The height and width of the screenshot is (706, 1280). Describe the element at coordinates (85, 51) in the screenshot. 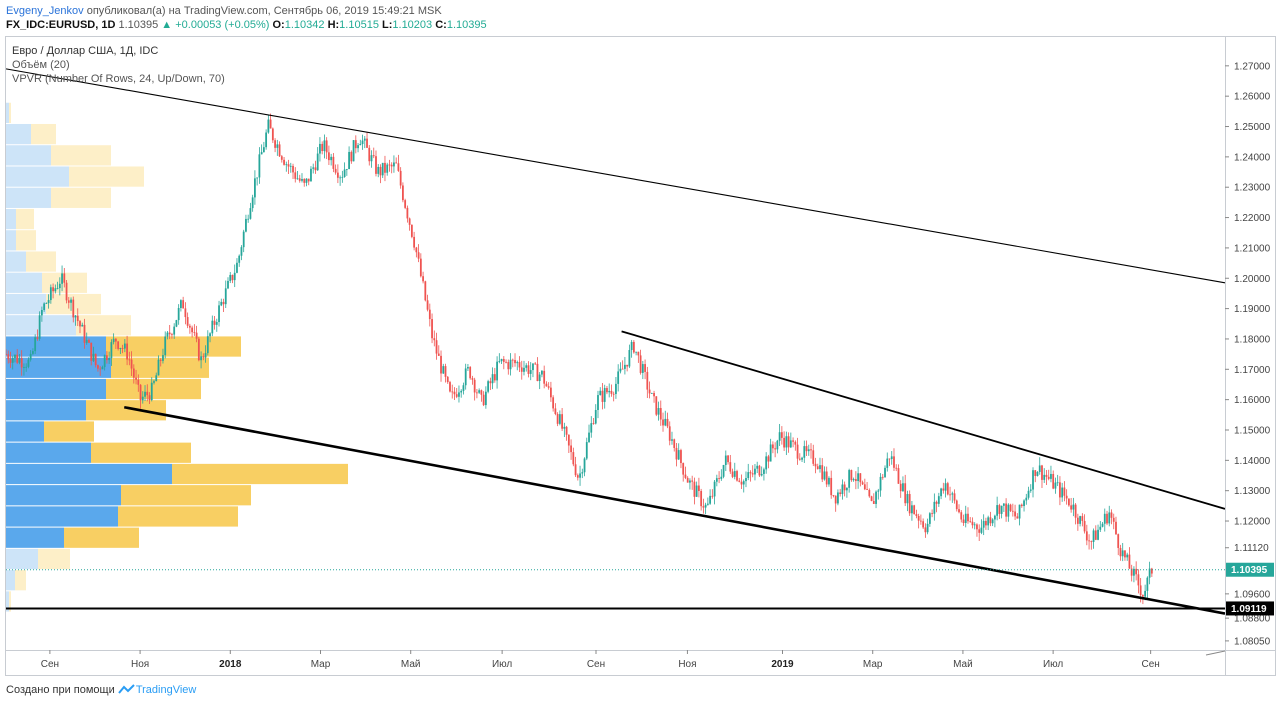

I see `legend-title: Евро / Доллар США, 1Д, IDC` at that location.